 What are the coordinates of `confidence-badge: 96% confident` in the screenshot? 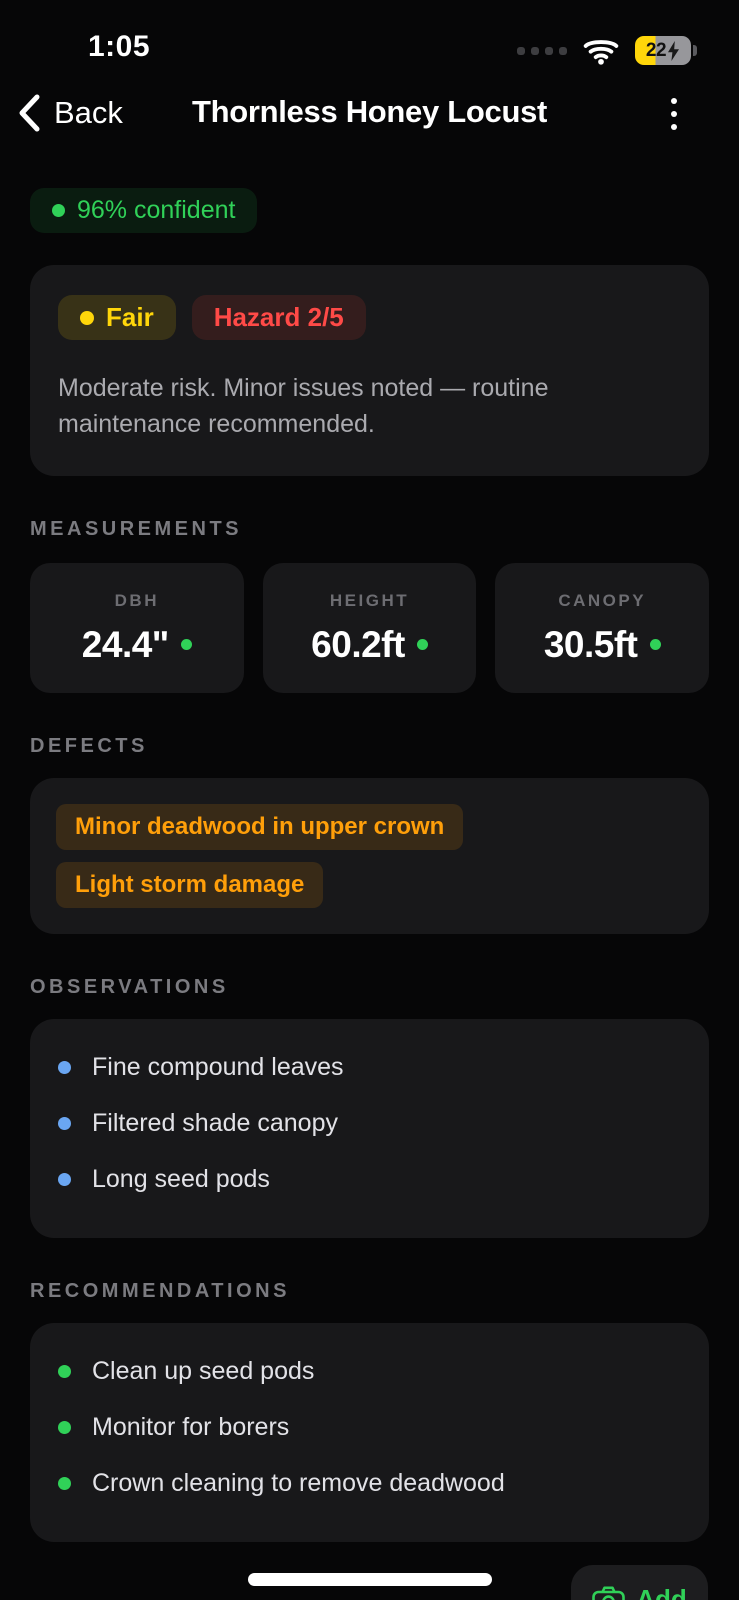 It's located at (144, 210).